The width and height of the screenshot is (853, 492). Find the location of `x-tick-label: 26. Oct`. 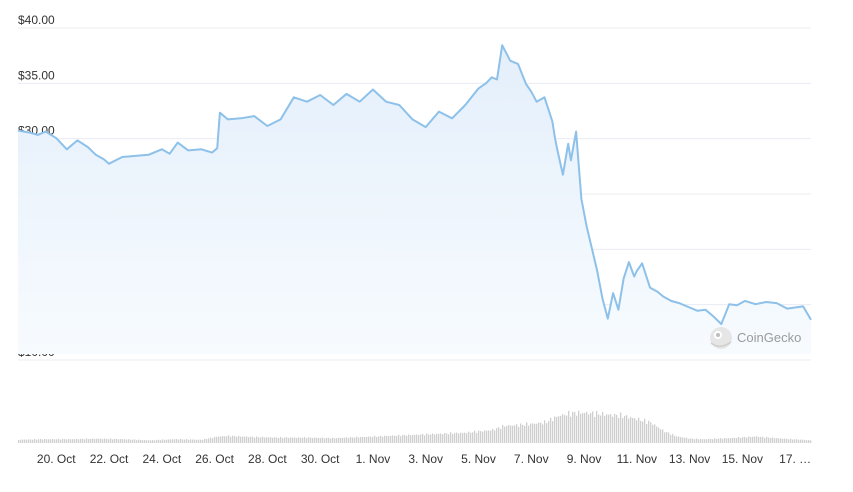

x-tick-label: 26. Oct is located at coordinates (214, 459).